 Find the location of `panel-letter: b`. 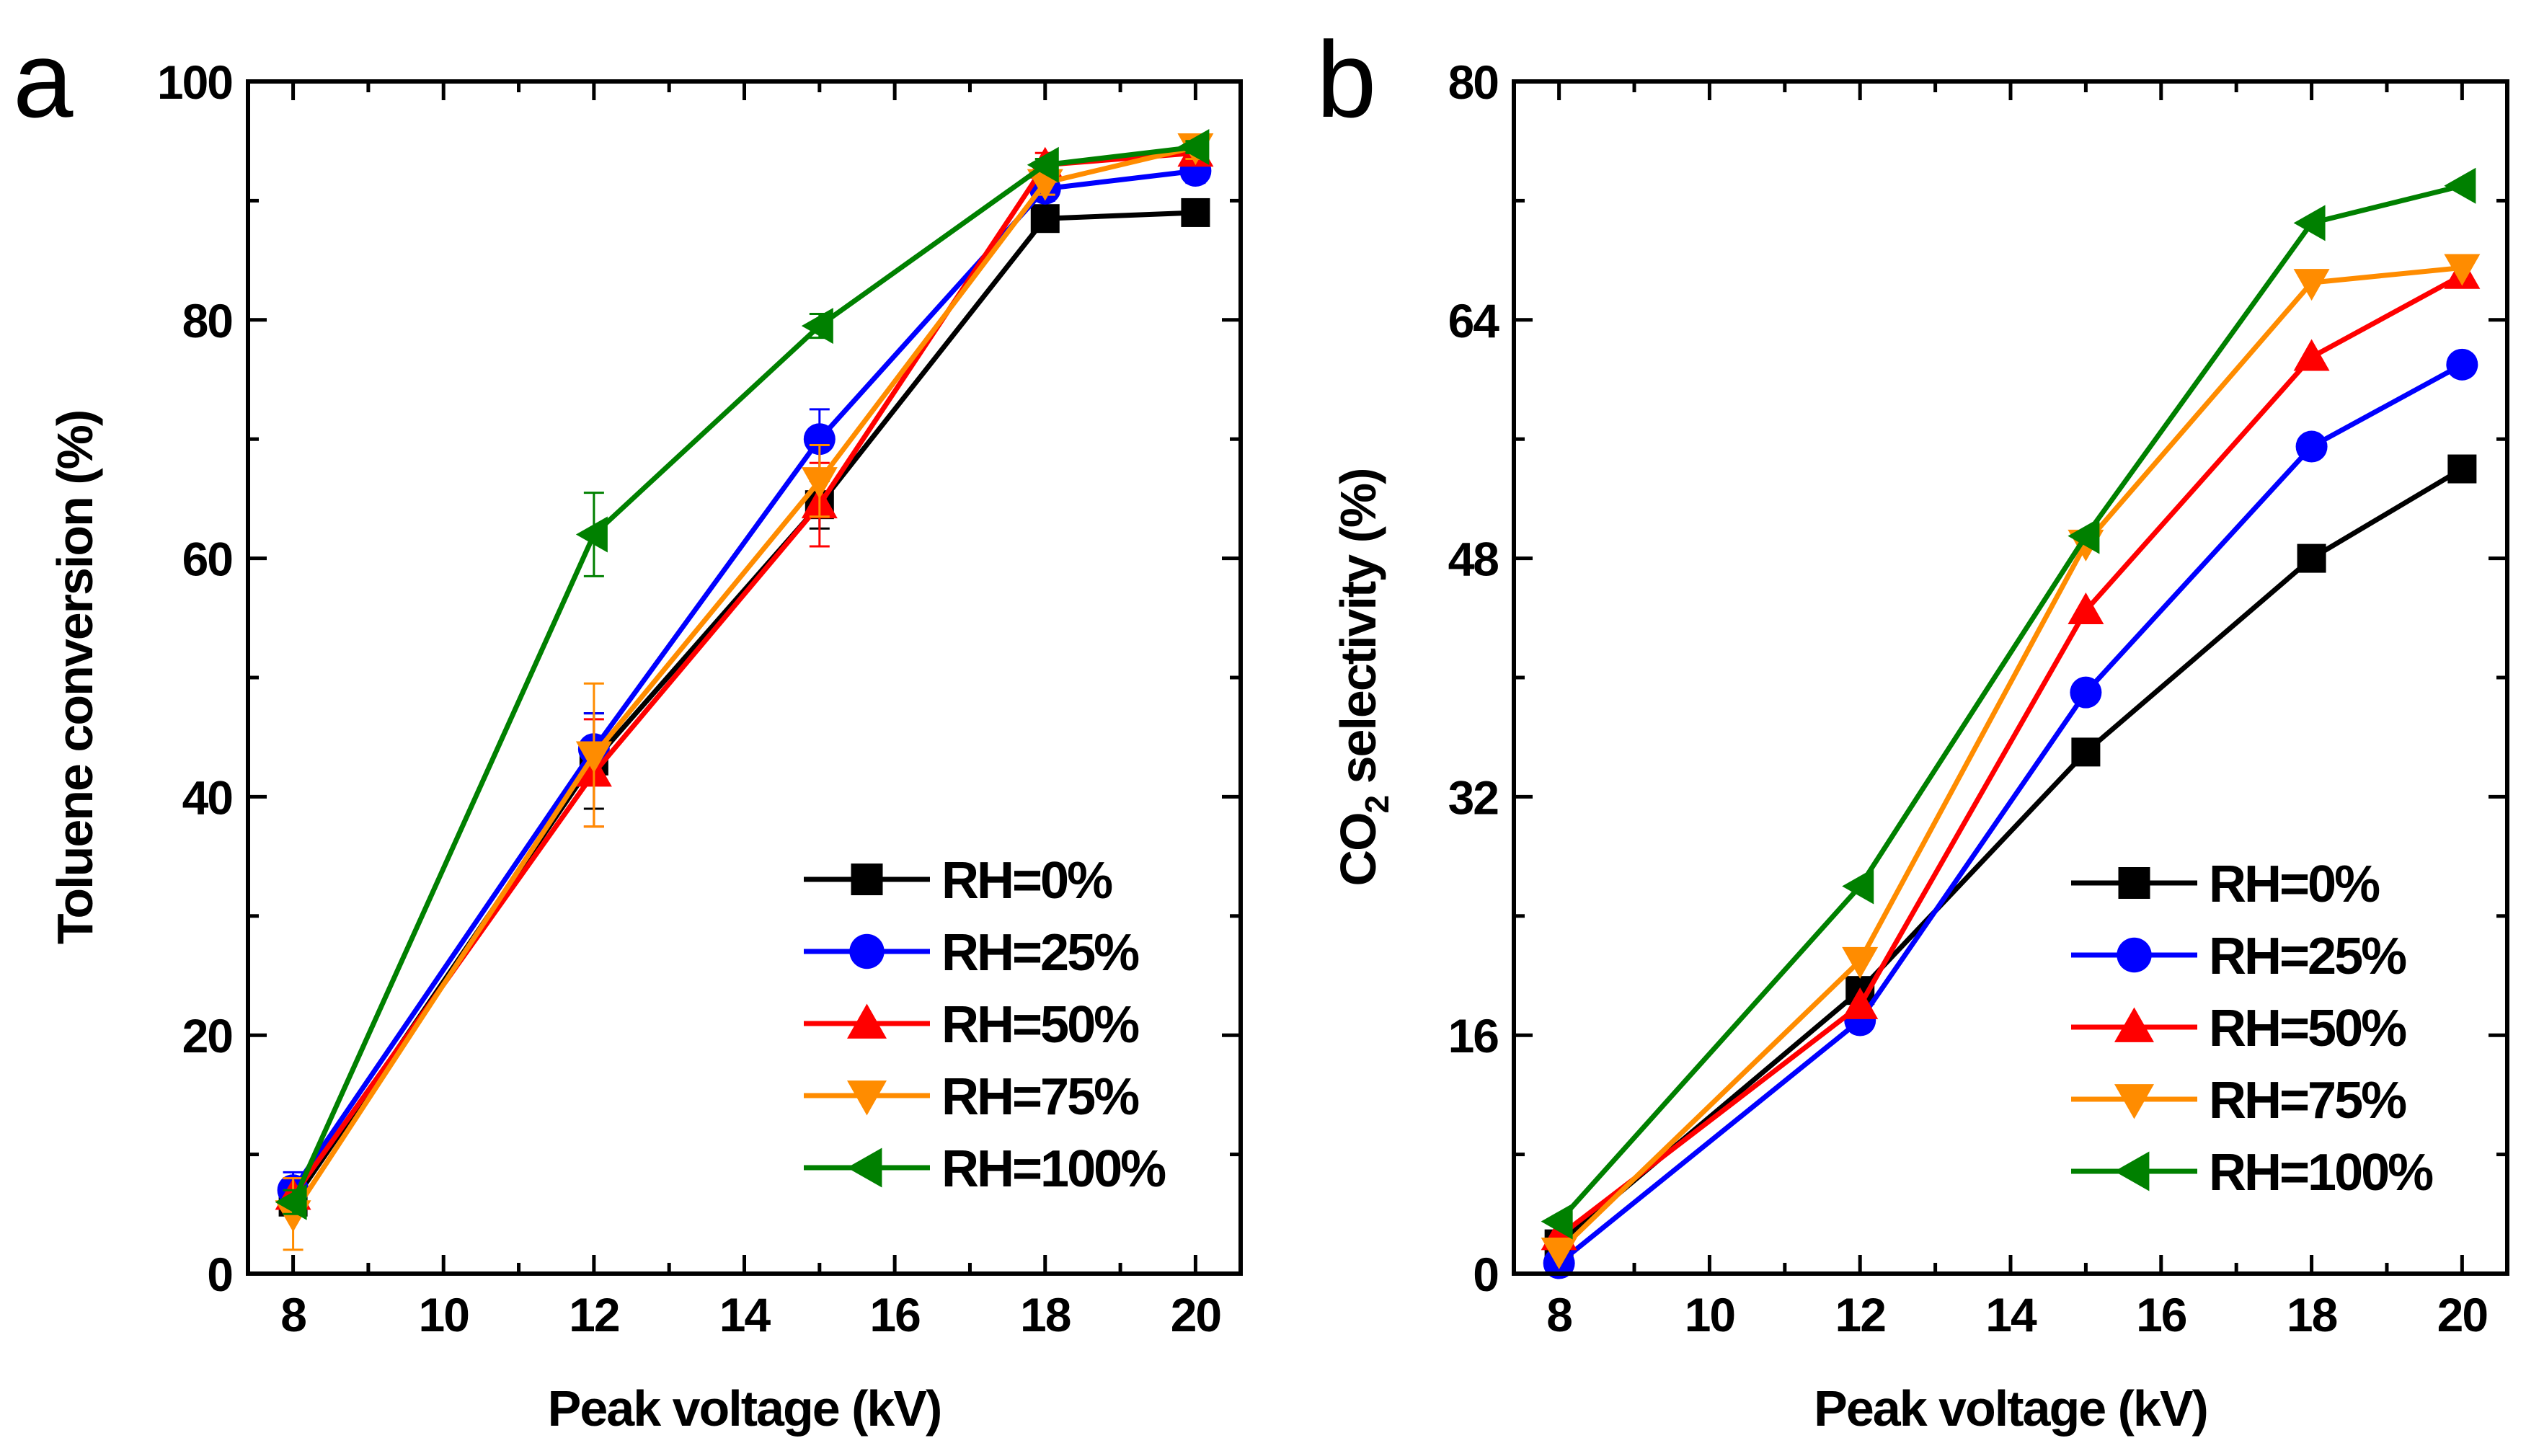

panel-letter: b is located at coordinates (1346, 79).